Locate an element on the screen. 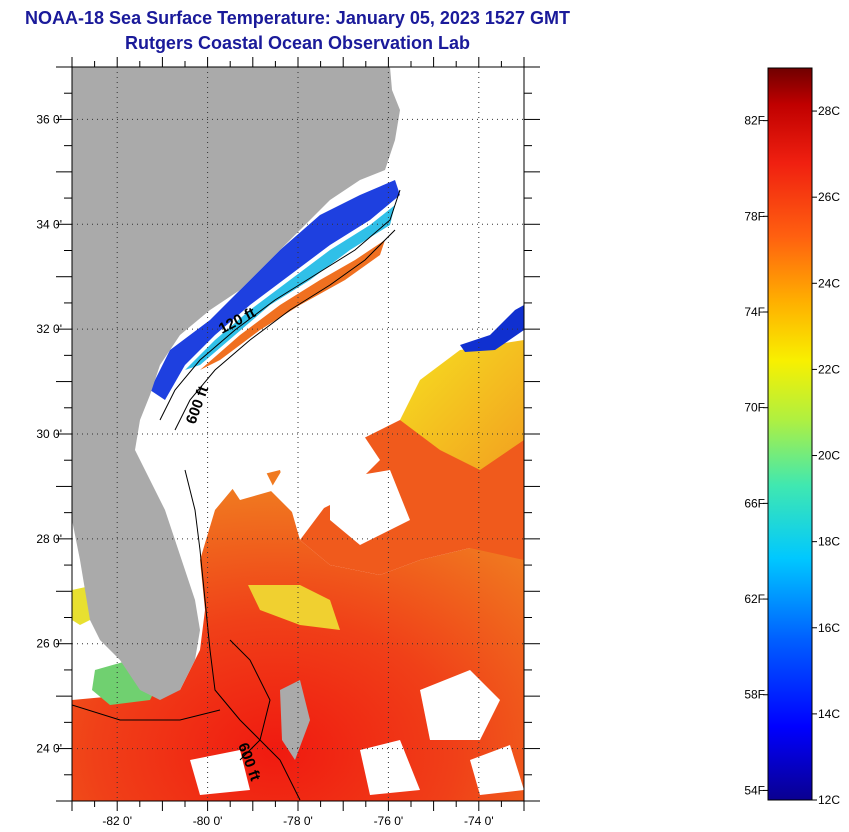 Image resolution: width=849 pixels, height=832 pixels. celsius-label: 12C is located at coordinates (829, 800).